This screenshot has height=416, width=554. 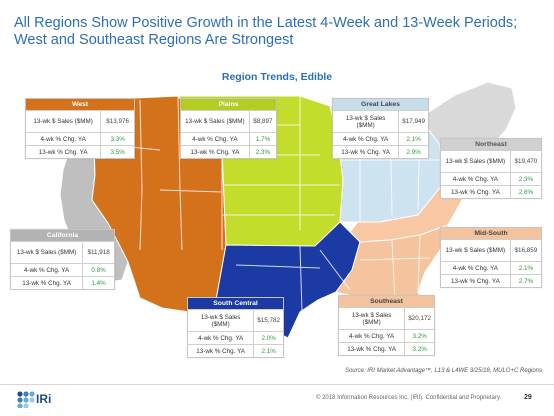 What do you see at coordinates (491, 144) in the screenshot?
I see `region-box-title: Northeast` at bounding box center [491, 144].